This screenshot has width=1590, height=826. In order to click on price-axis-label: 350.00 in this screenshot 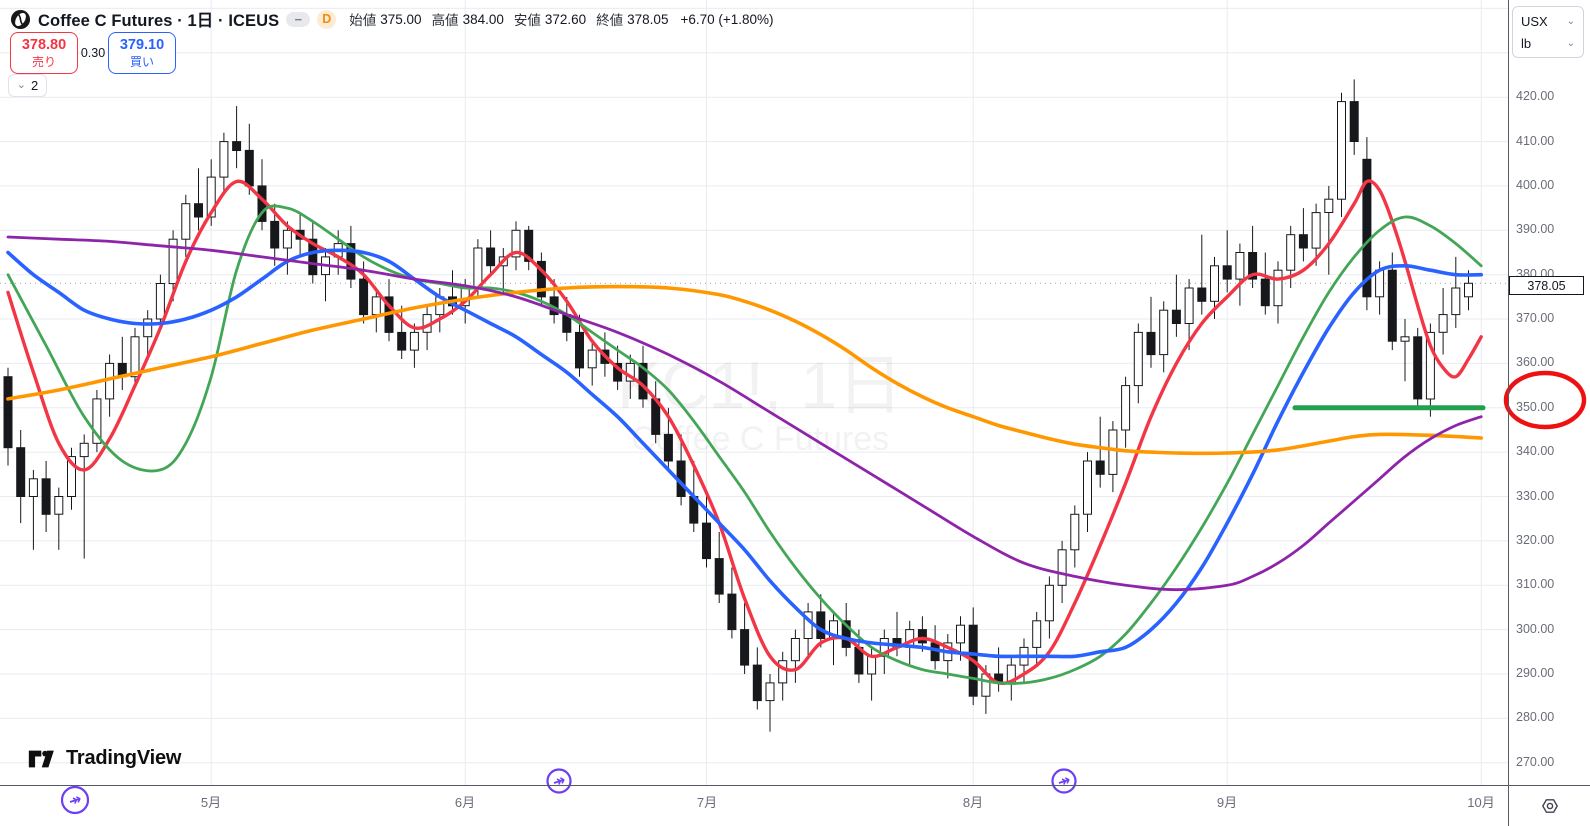, I will do `click(1535, 407)`.